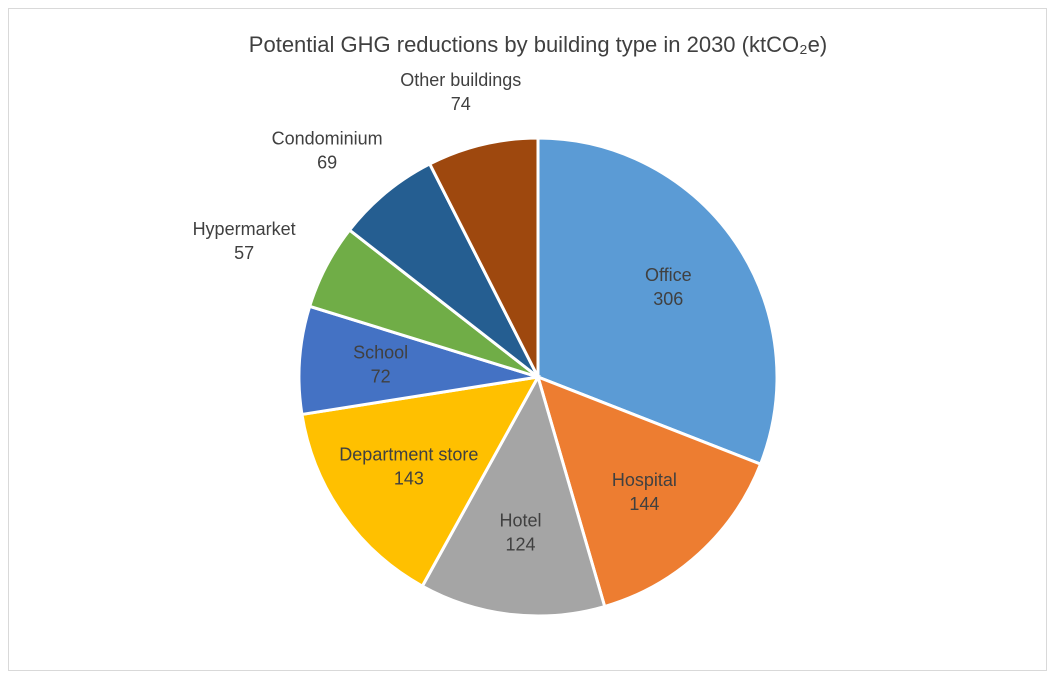  I want to click on data-label-name: School, so click(380, 352).